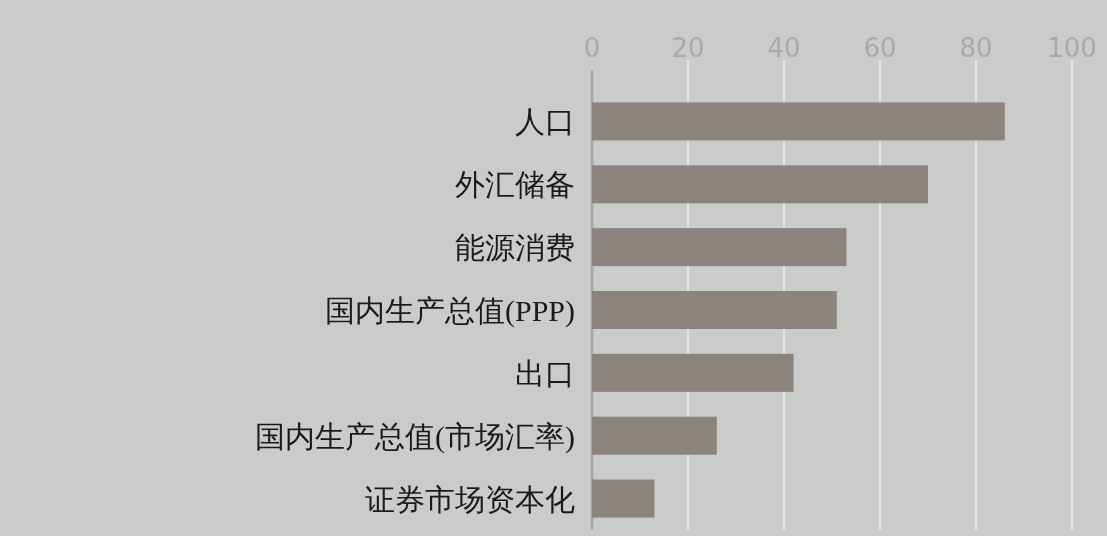 This screenshot has height=536, width=1107. Describe the element at coordinates (415, 436) in the screenshot. I see `y-tick-label: 国内生产总值(市场汇率)` at that location.